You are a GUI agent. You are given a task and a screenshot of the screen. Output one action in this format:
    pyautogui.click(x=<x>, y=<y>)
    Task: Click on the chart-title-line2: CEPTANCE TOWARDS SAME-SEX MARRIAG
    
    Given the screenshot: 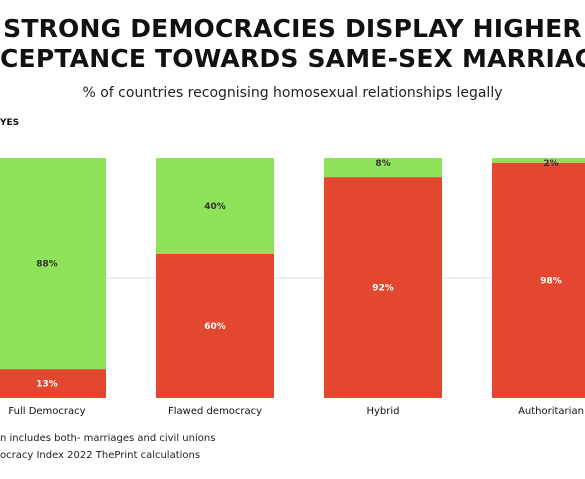 What is the action you would take?
    pyautogui.click(x=292, y=58)
    